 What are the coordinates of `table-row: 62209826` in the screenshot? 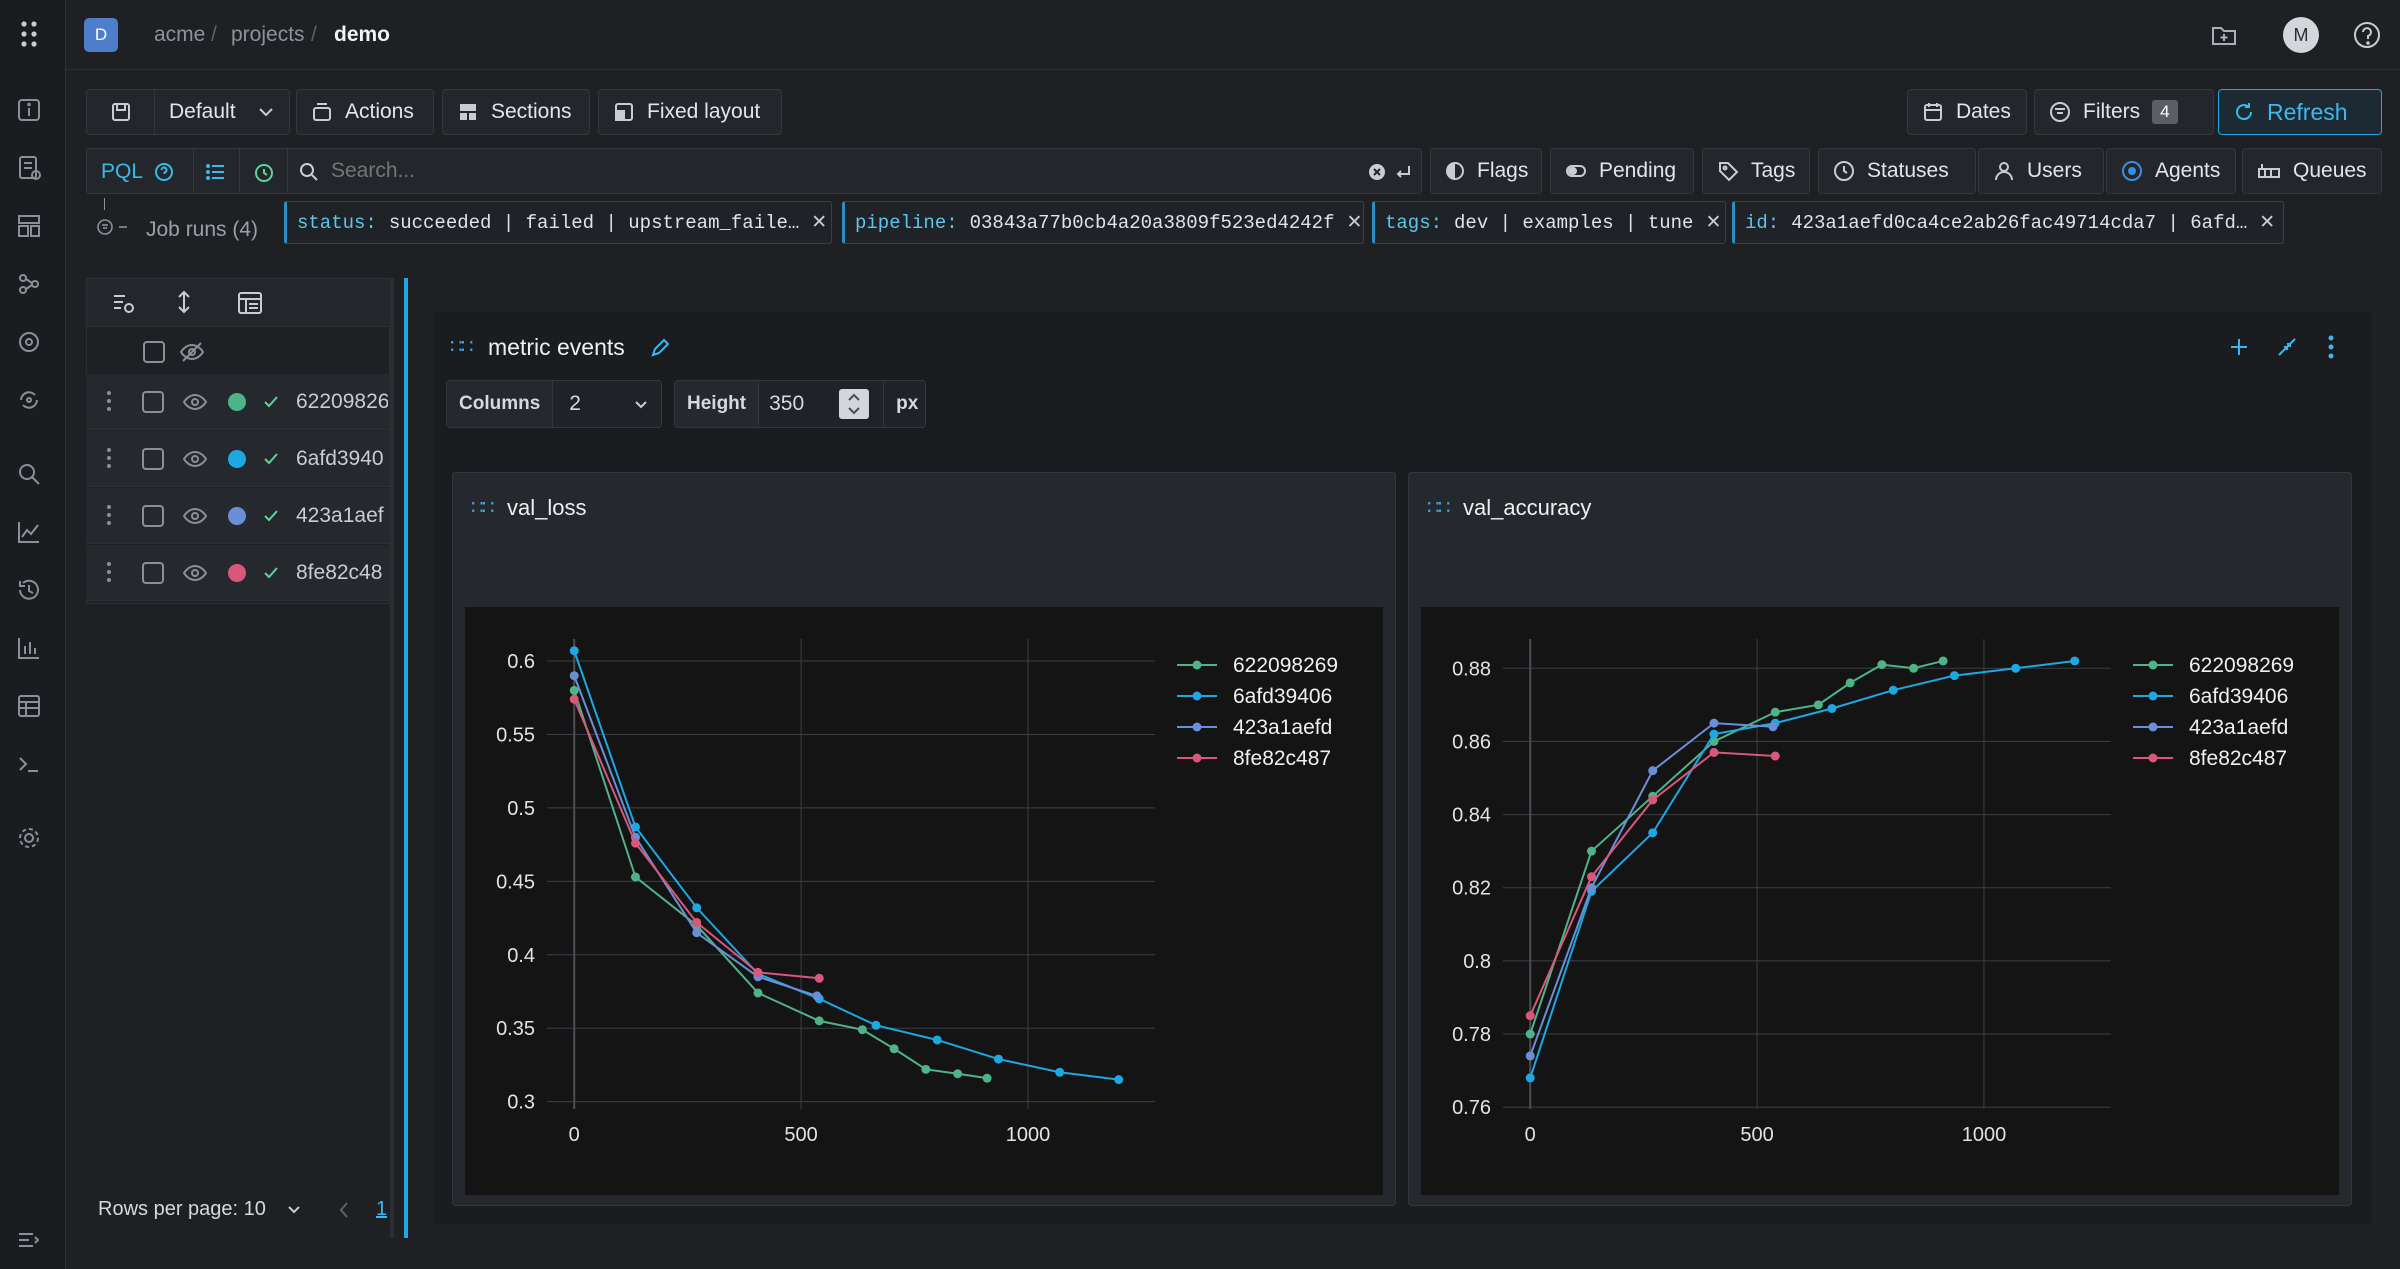 It's located at (238, 402).